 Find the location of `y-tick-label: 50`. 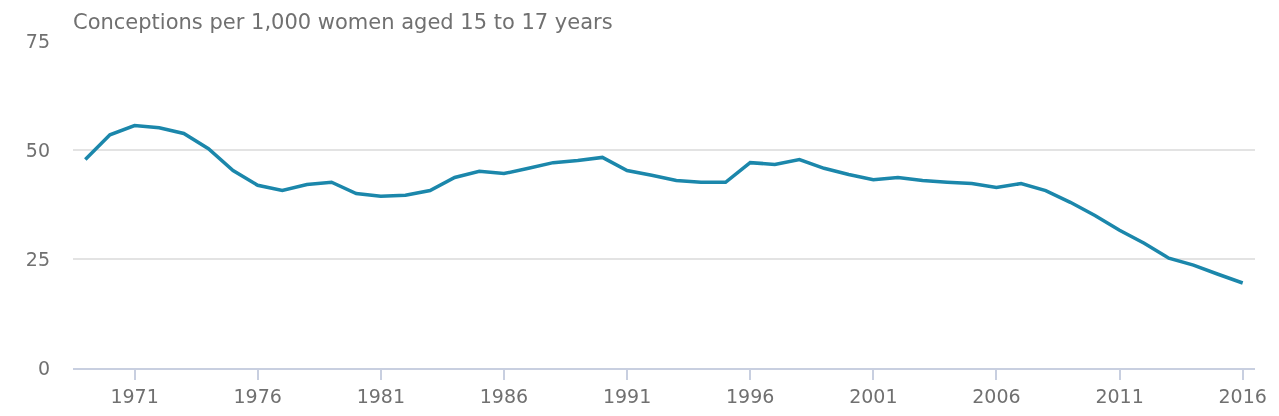

y-tick-label: 50 is located at coordinates (37, 149).